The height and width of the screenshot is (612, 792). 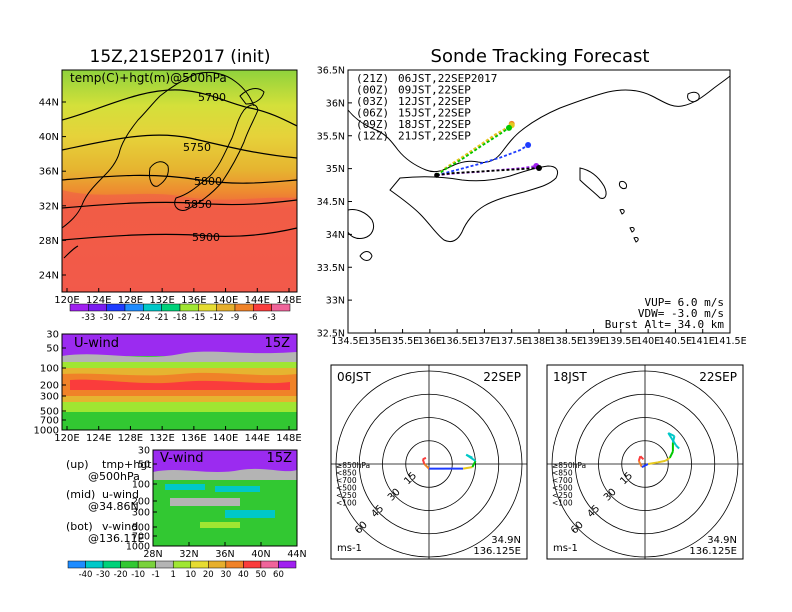 I want to click on colorbar-label: -27, so click(x=125, y=318).